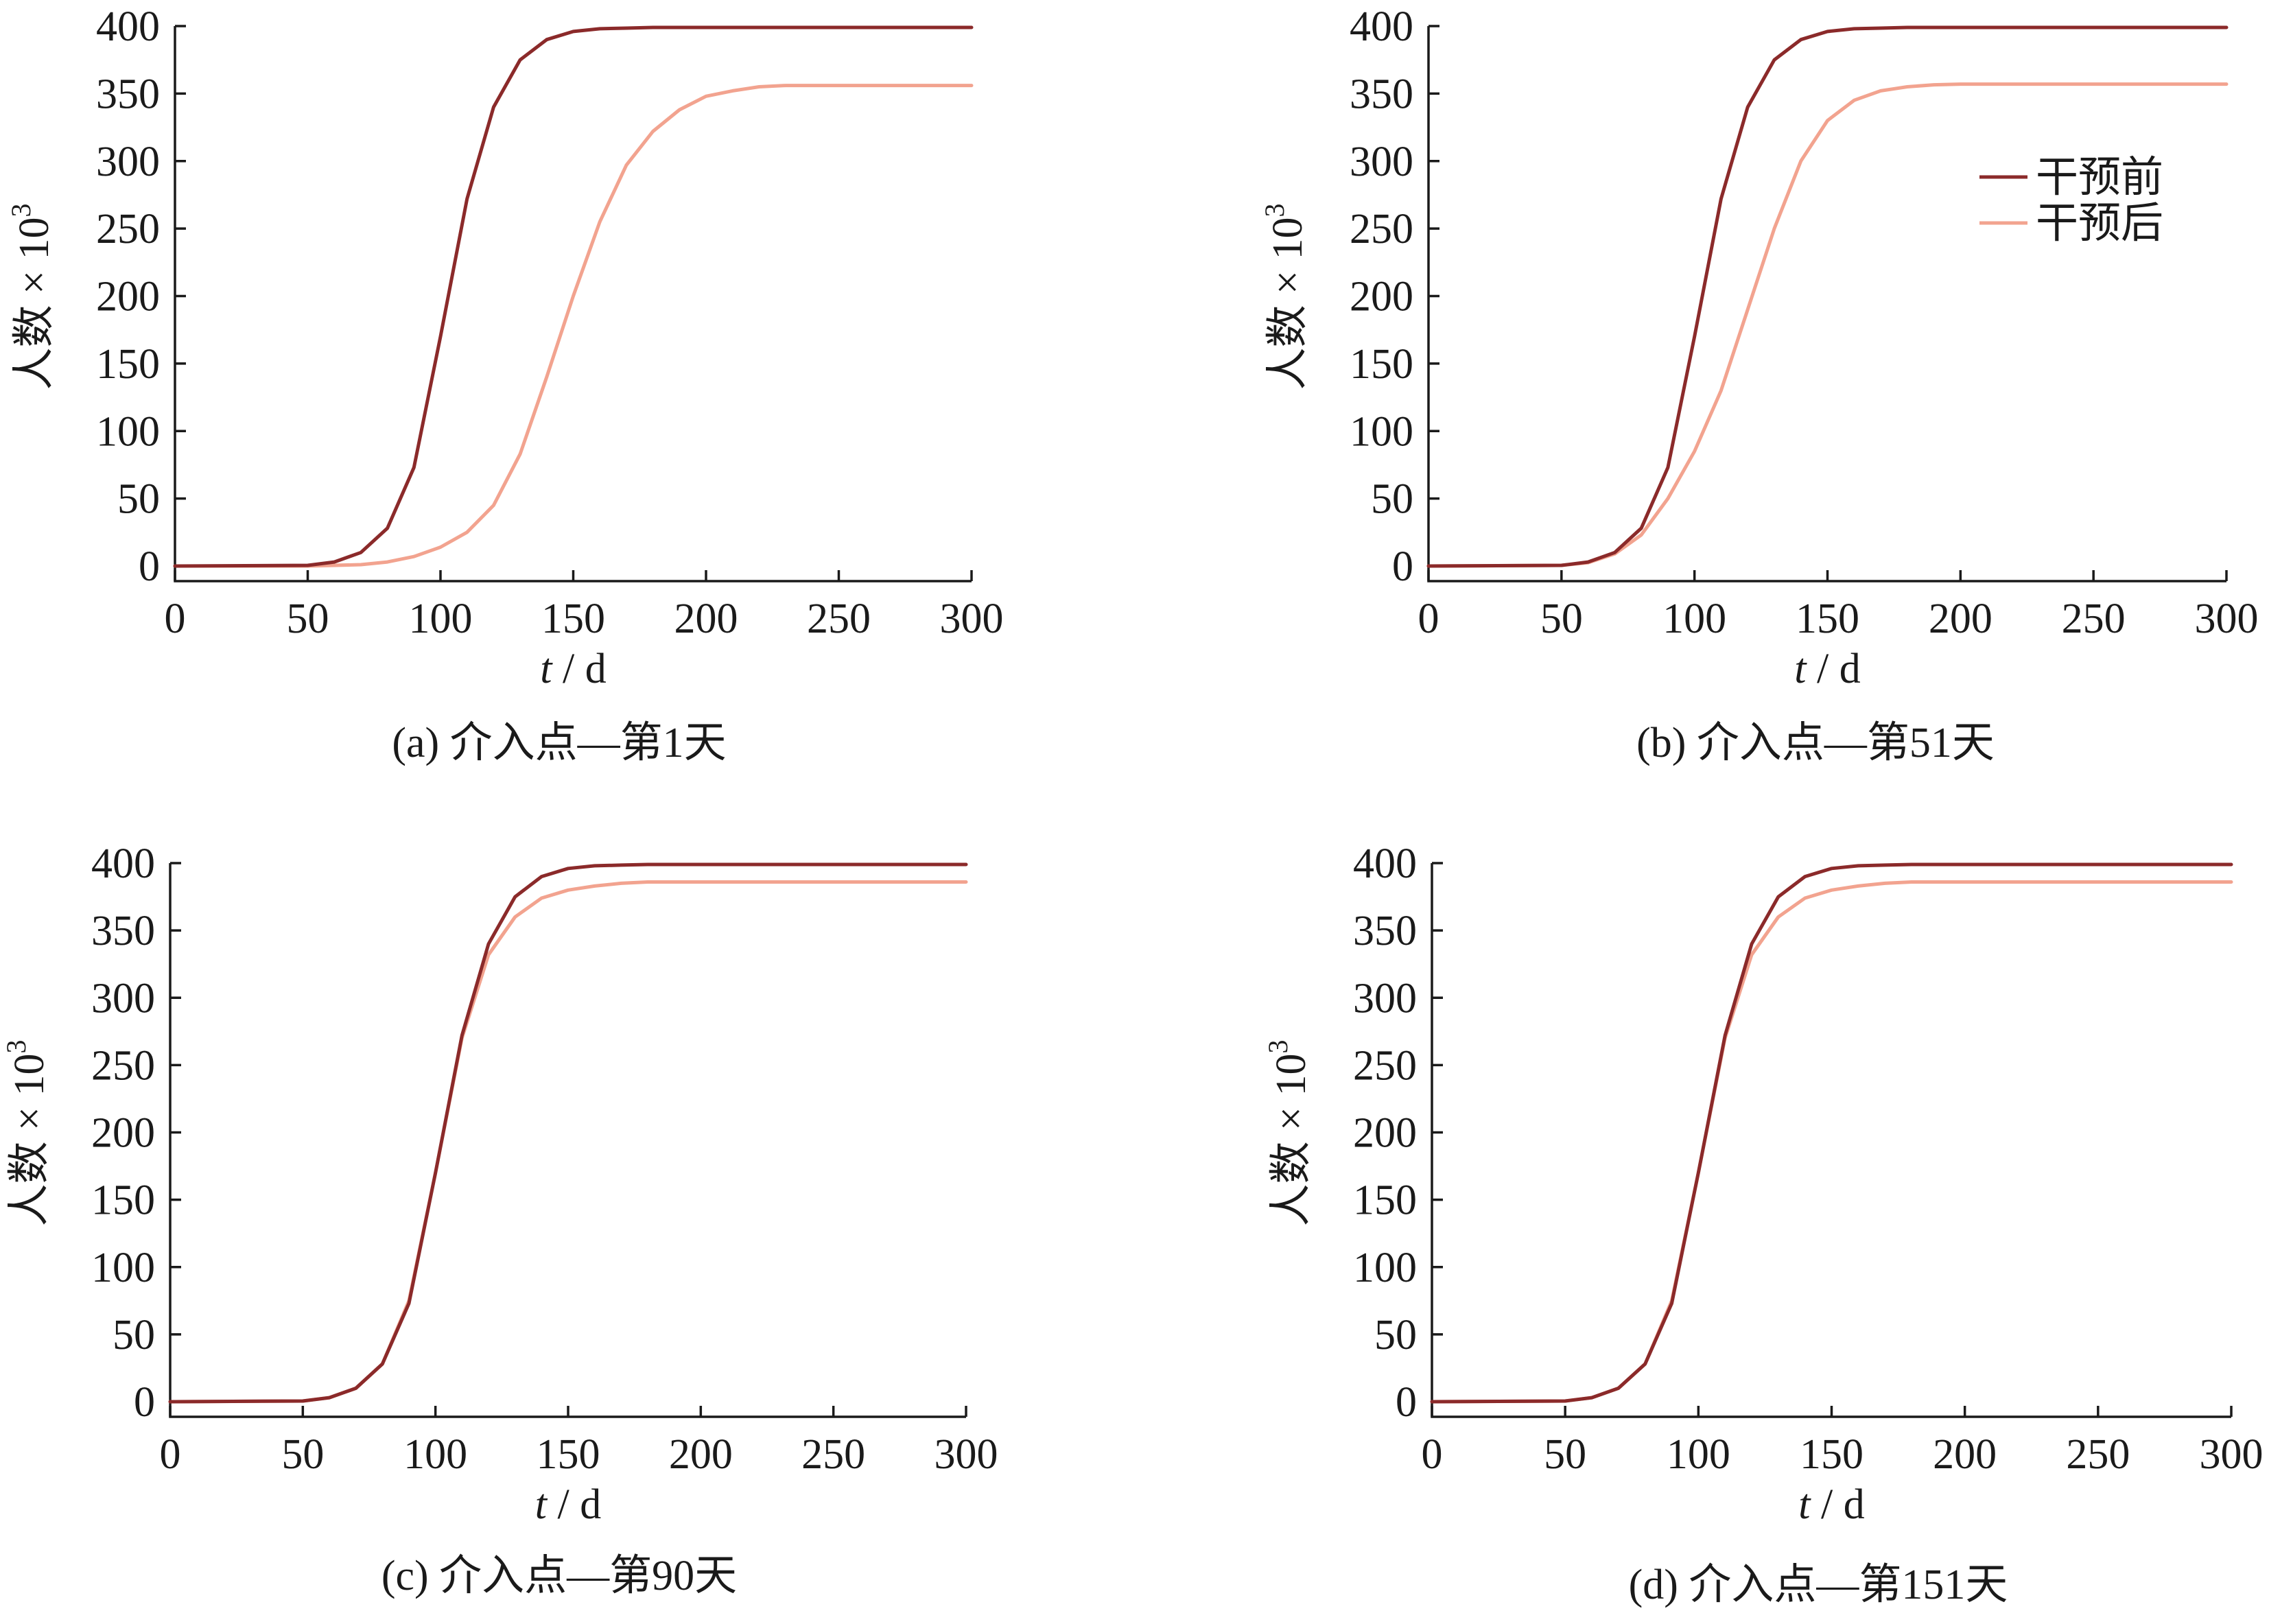 This screenshot has width=2269, height=1624. I want to click on y-axis-label-d: 人数 × 103, so click(1288, 1133).